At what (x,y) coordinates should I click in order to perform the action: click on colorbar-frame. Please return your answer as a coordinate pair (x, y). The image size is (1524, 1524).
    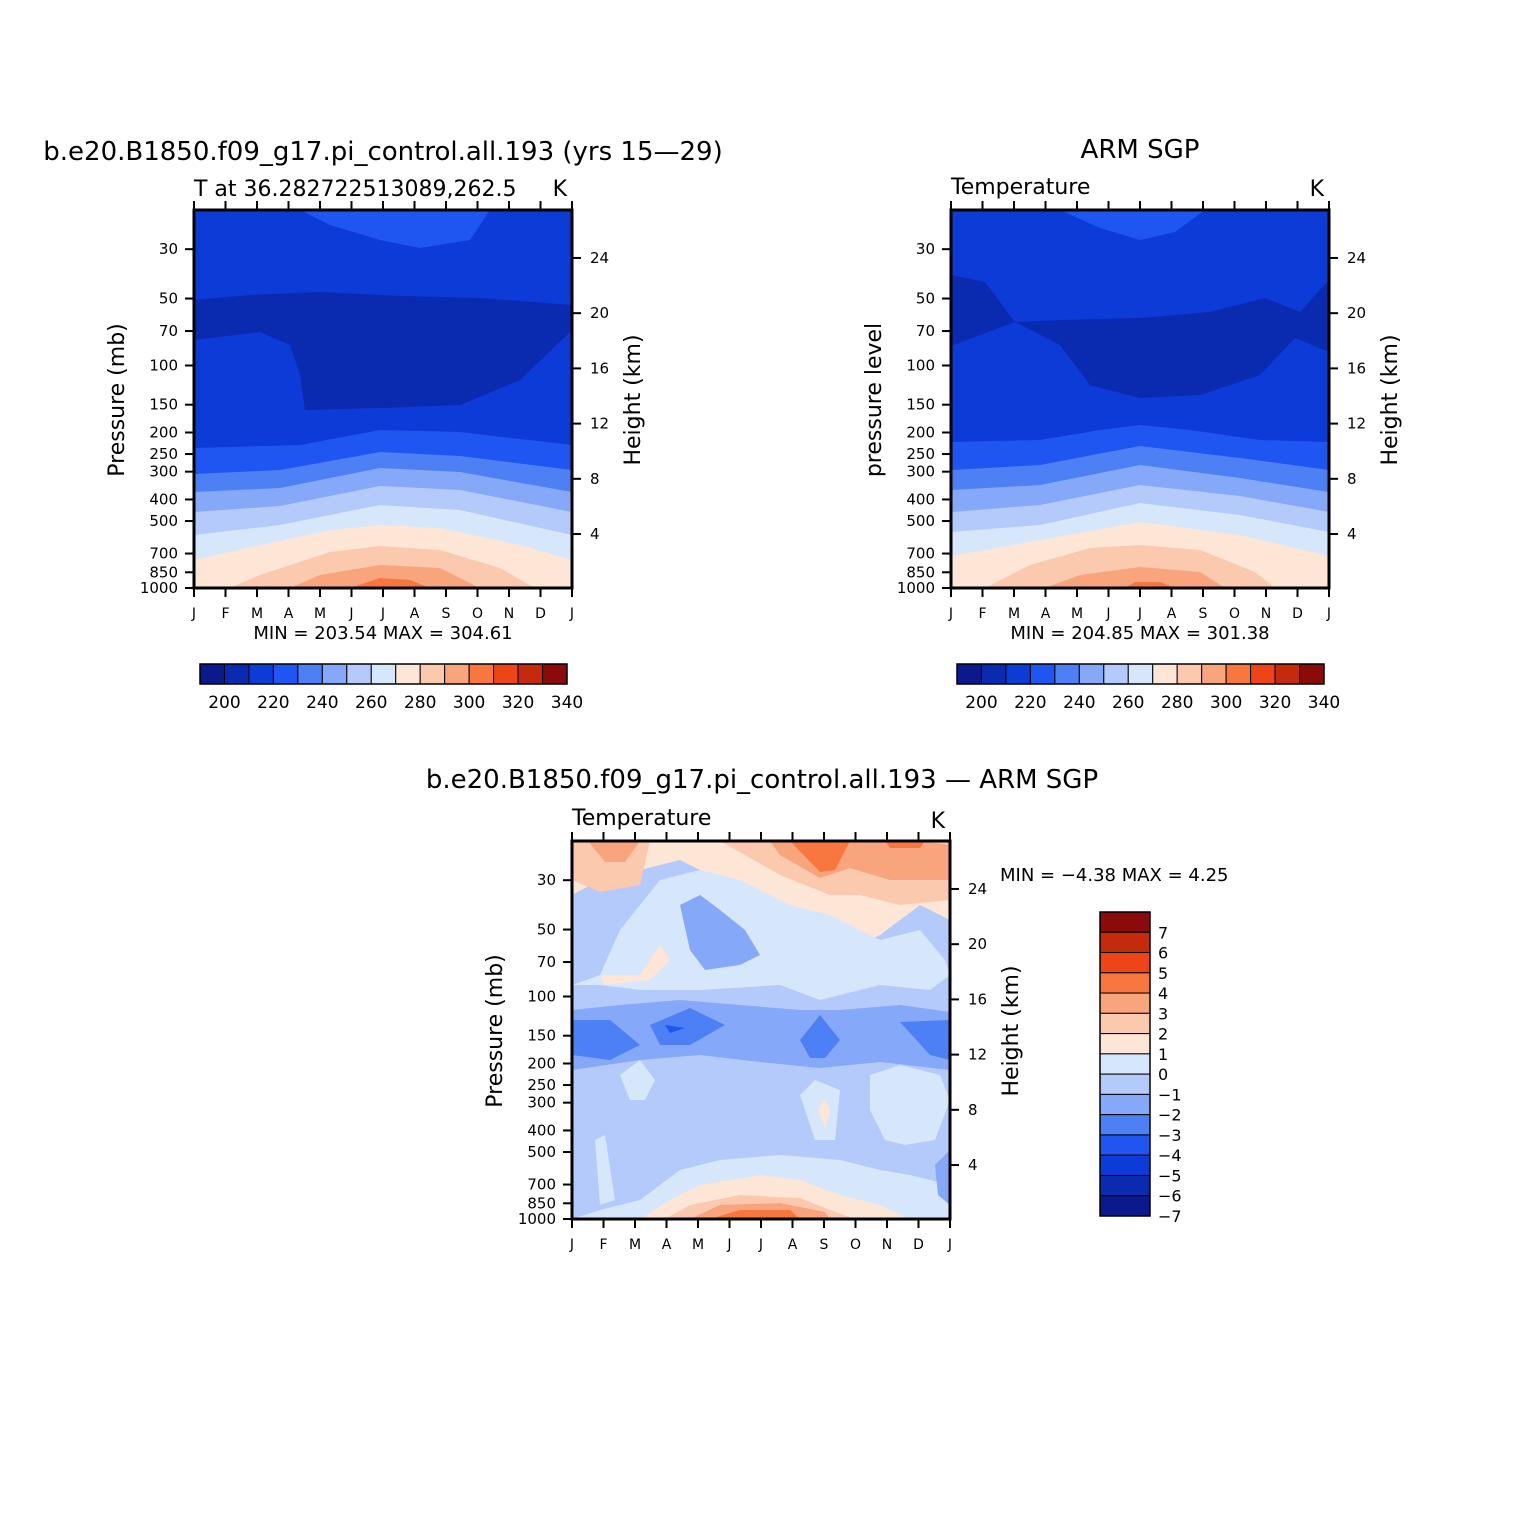
    Looking at the image, I should click on (383, 674).